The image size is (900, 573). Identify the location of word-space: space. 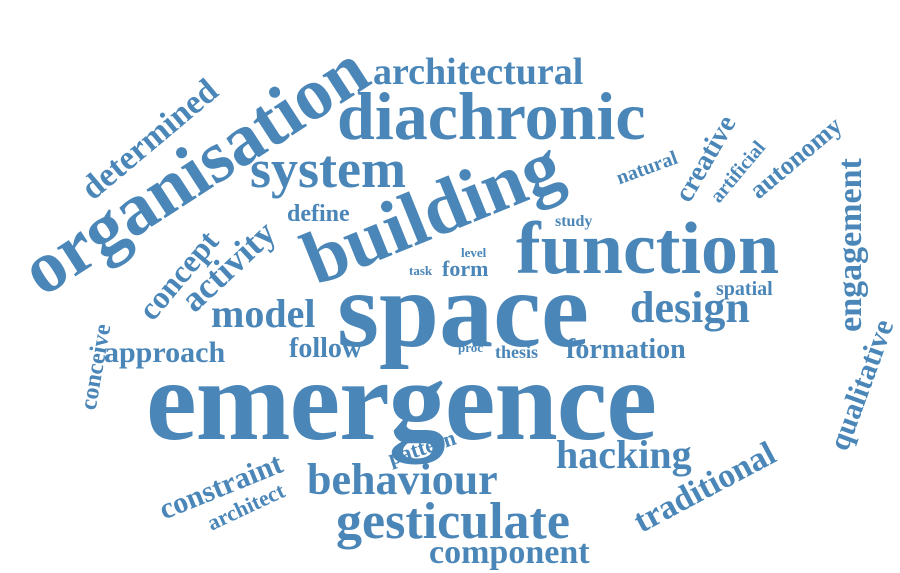
(463, 310).